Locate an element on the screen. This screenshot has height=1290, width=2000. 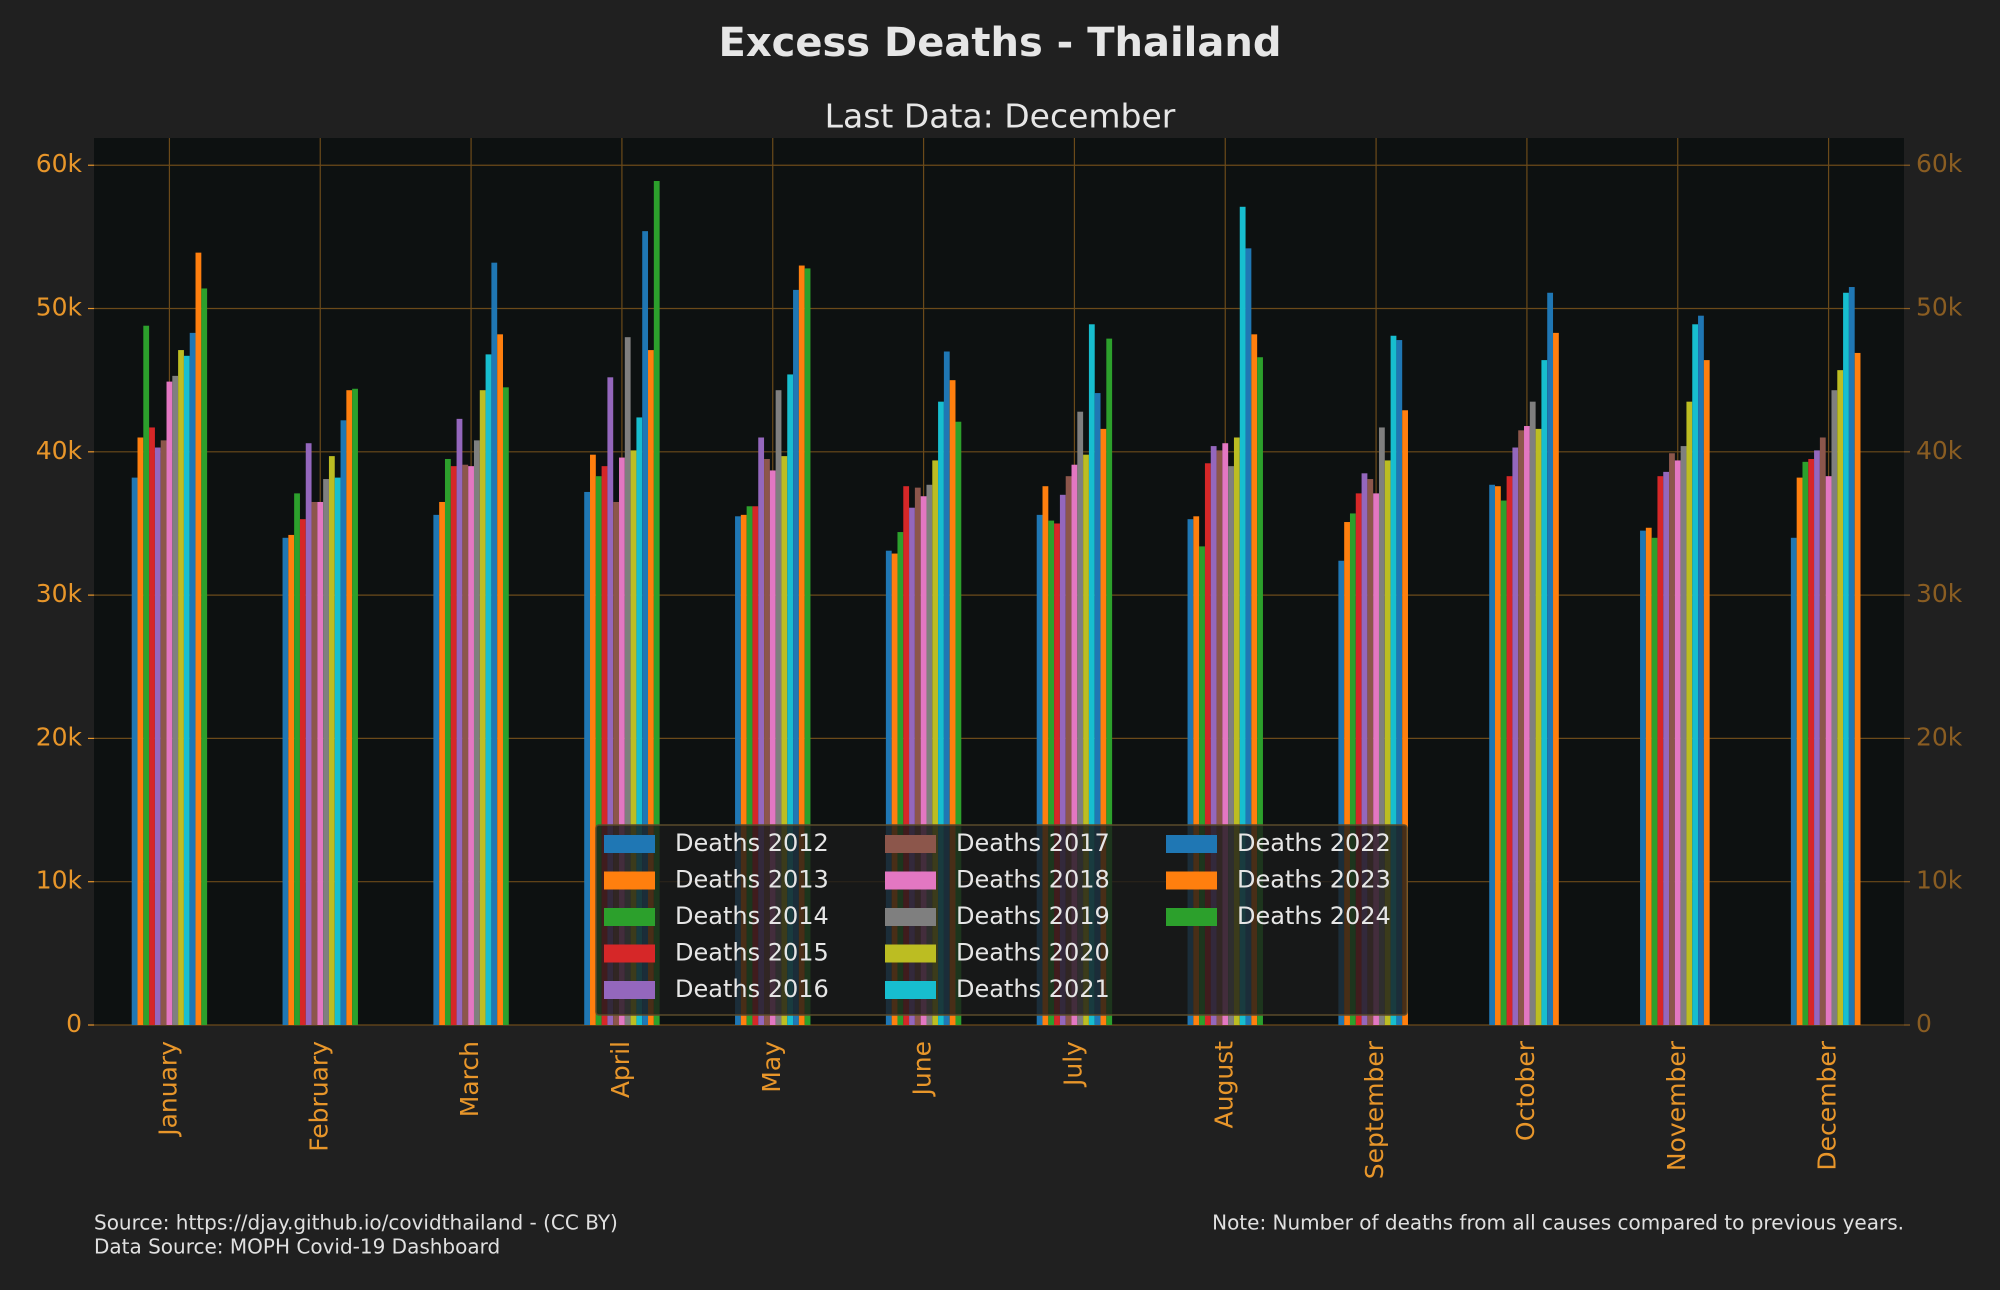
legend-label: Deaths 2020 is located at coordinates (1033, 953).